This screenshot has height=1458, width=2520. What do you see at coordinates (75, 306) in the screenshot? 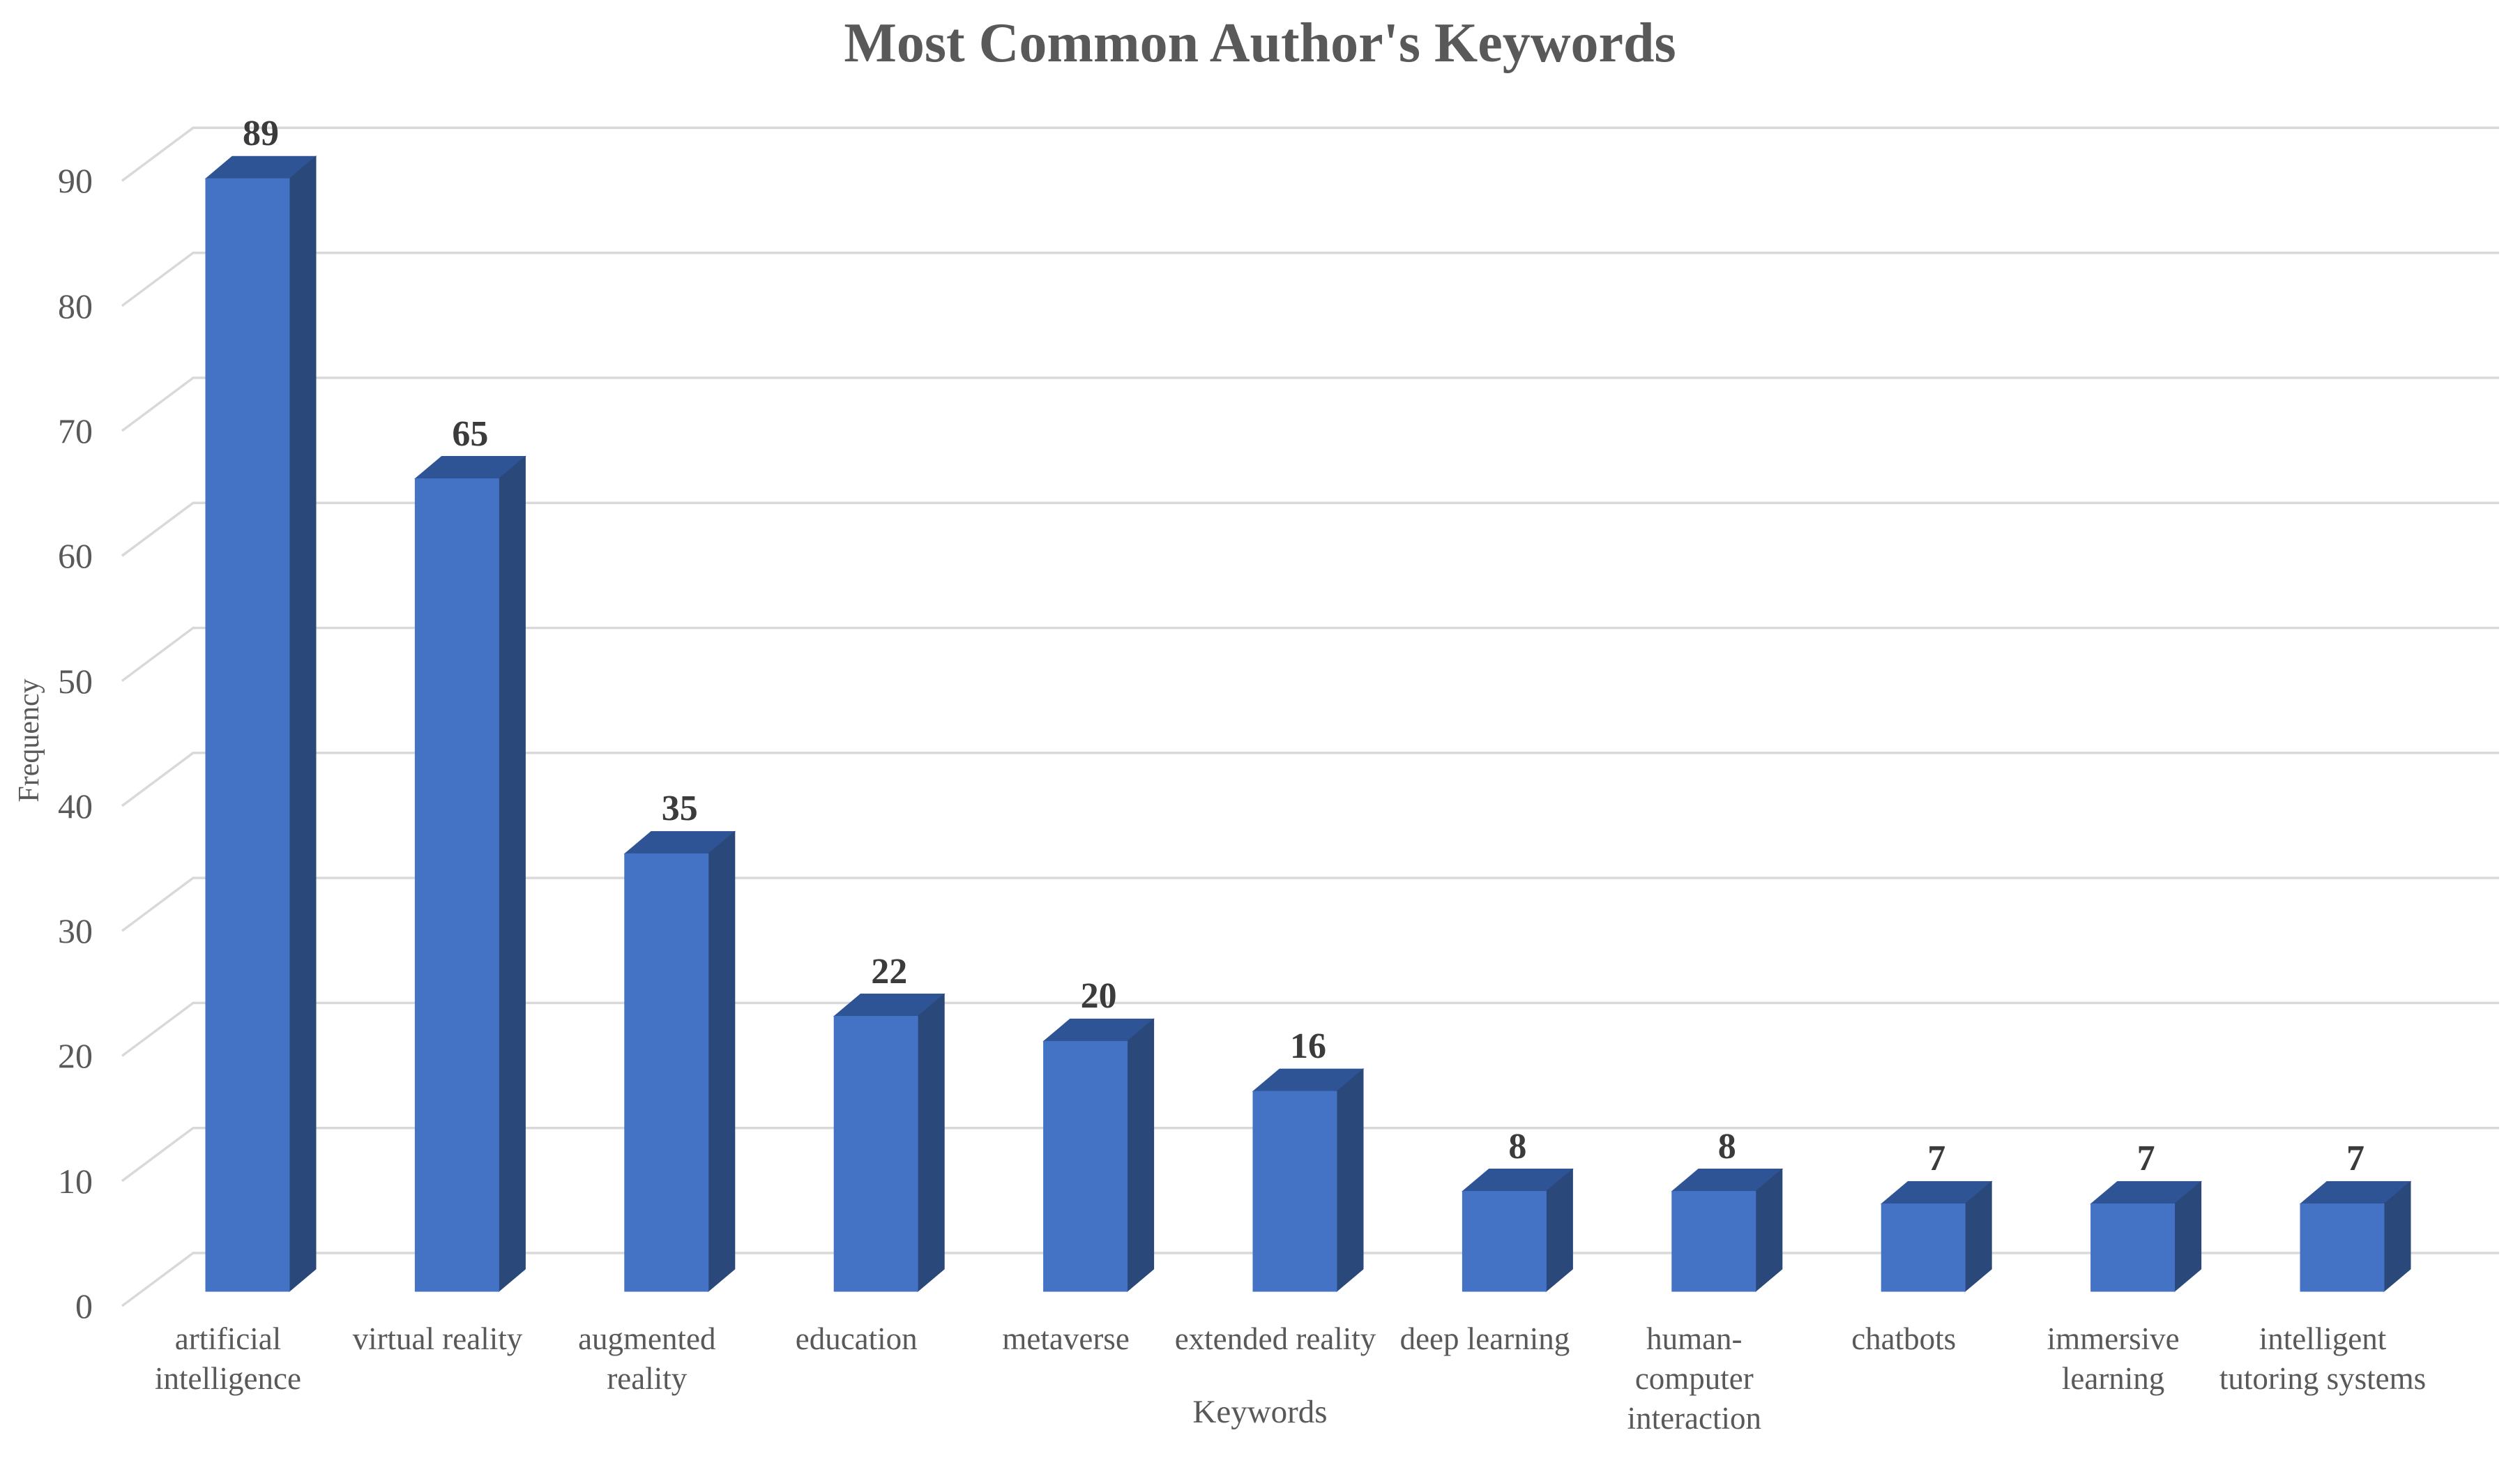
I see `y-tick-label-80: 80` at bounding box center [75, 306].